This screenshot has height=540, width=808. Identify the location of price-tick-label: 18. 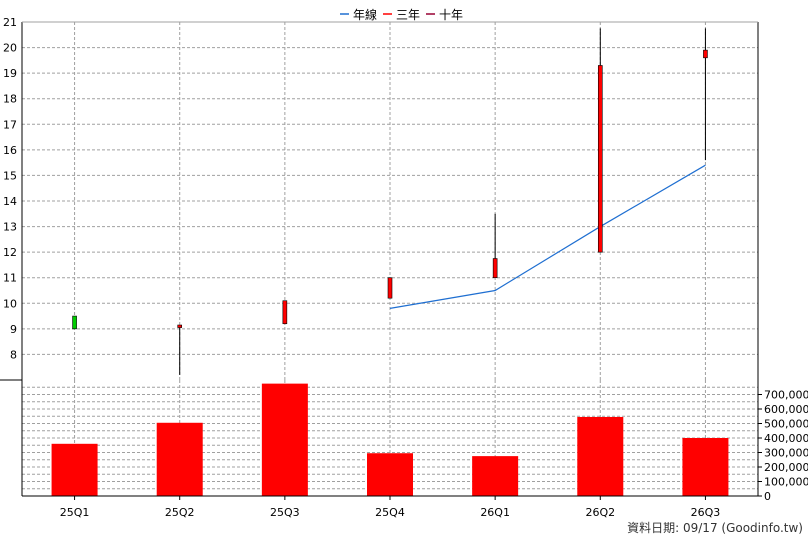
(10, 99).